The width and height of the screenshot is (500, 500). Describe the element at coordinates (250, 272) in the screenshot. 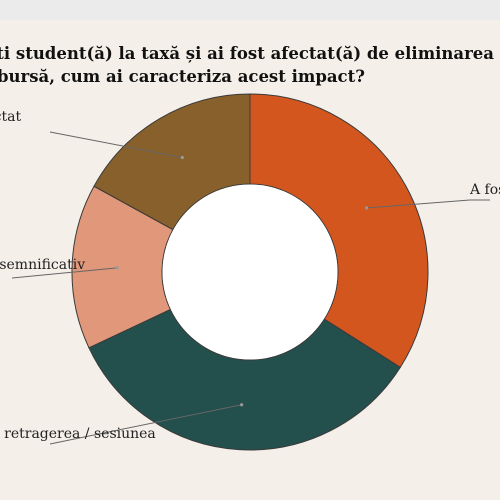

I see `donut-hole` at that location.